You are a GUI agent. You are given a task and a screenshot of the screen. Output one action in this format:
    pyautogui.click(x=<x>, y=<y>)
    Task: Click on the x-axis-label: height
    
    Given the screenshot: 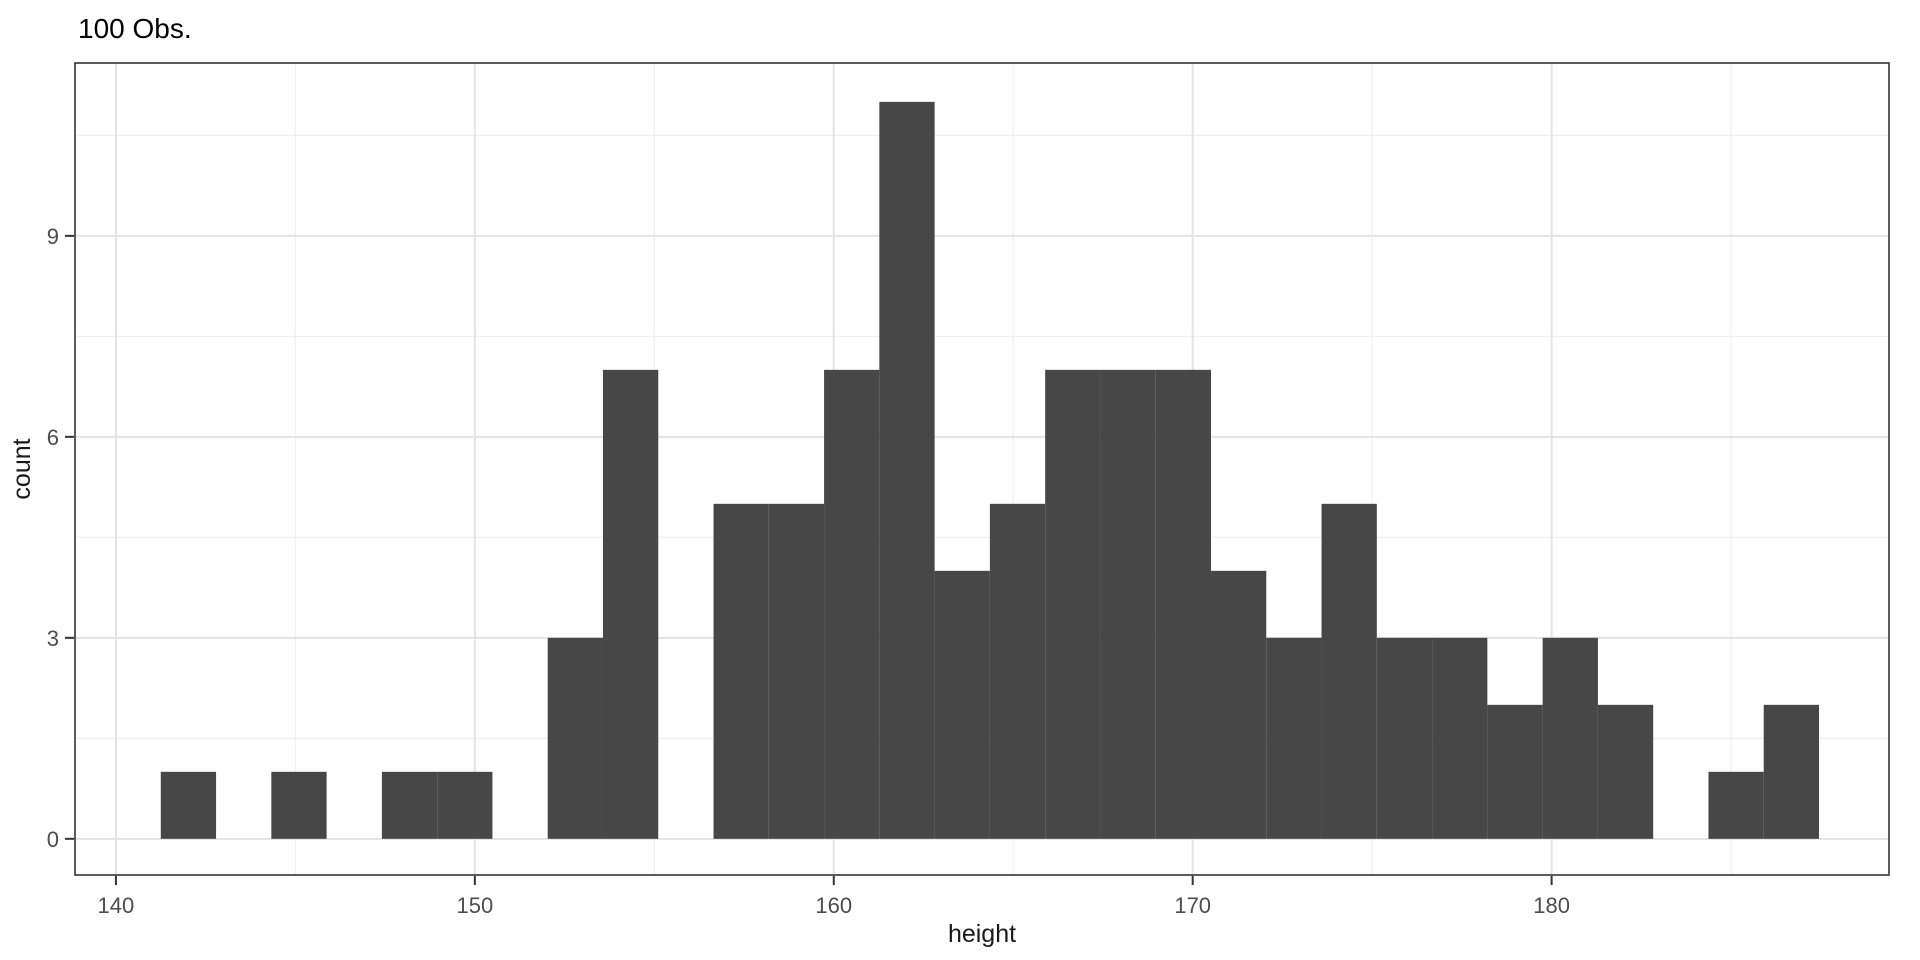 What is the action you would take?
    pyautogui.click(x=982, y=934)
    